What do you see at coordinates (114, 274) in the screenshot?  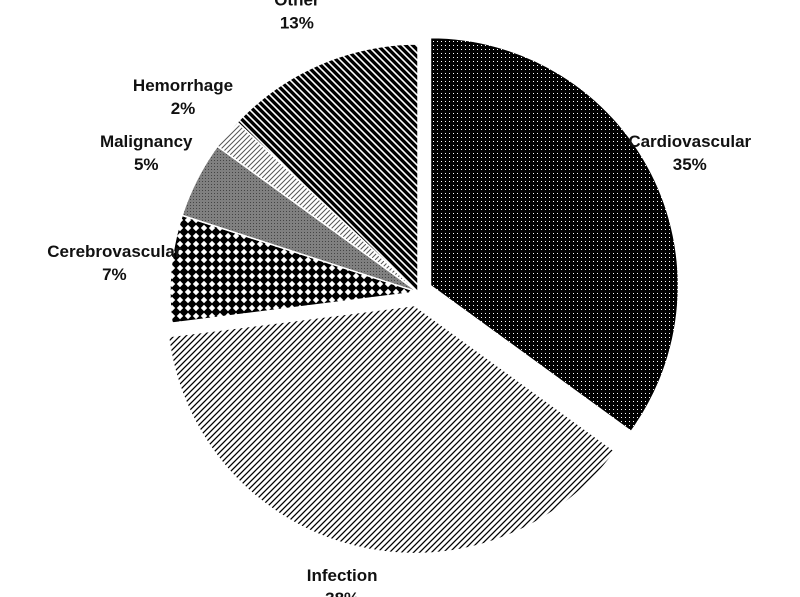 I see `slice-value-label: 7%` at bounding box center [114, 274].